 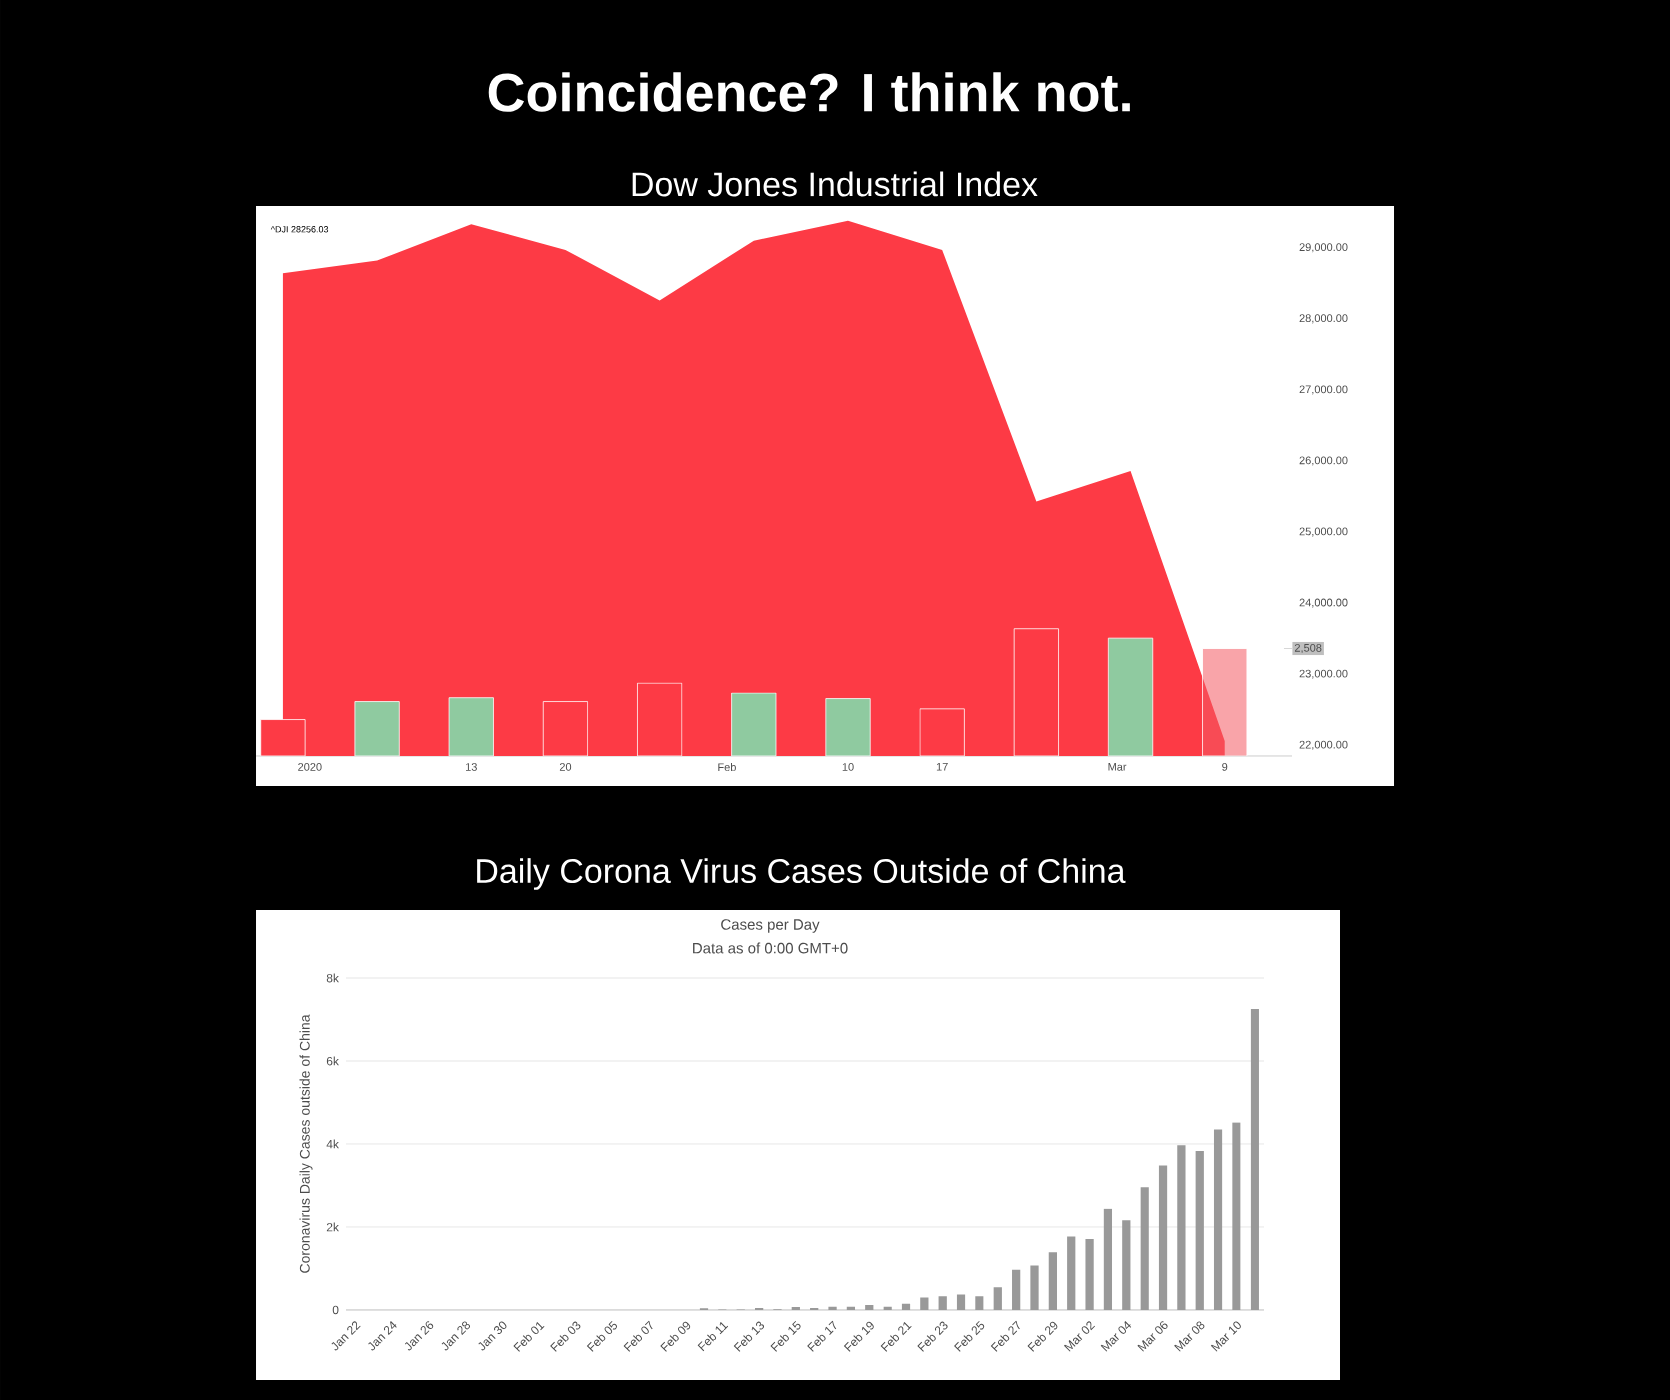 I want to click on chart-subtitle: Dow Jones Industrial Index, so click(x=835, y=184).